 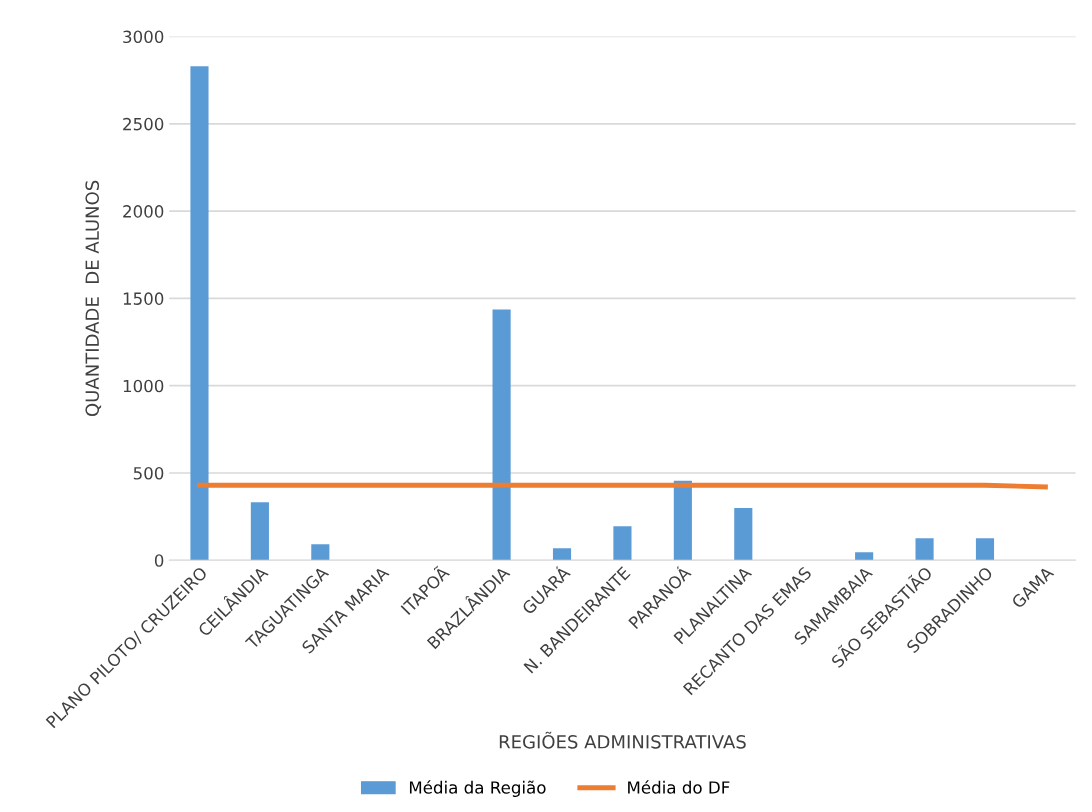 What do you see at coordinates (622, 740) in the screenshot?
I see `x-axis-title: REGIÕES ADMINISTRATIVAS` at bounding box center [622, 740].